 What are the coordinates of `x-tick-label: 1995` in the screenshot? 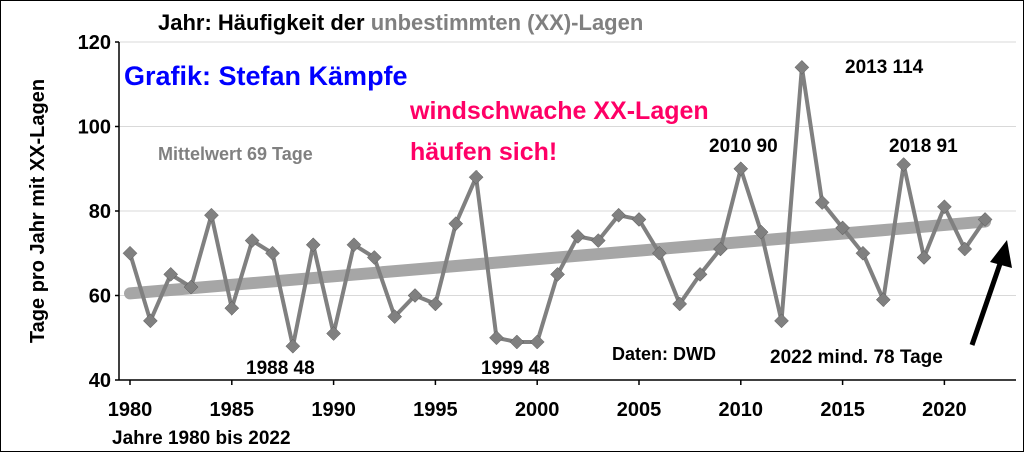 It's located at (435, 410).